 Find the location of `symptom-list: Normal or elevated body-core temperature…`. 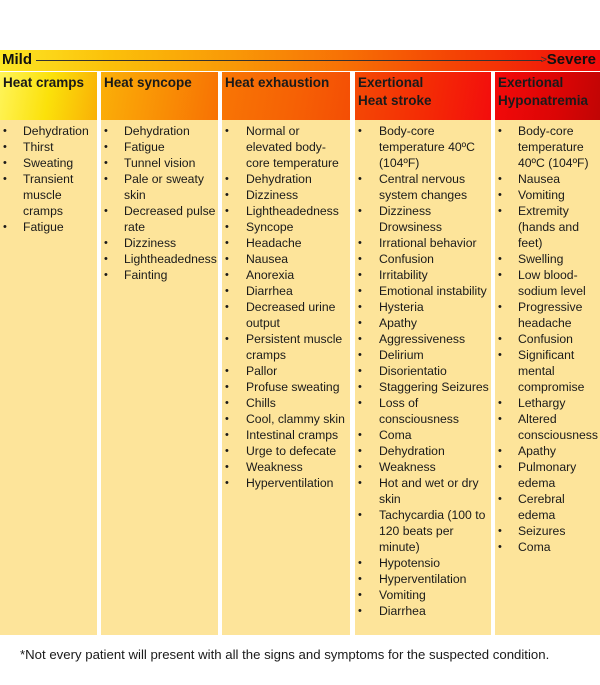

symptom-list: Normal or elevated body-core temperature… is located at coordinates (286, 305).